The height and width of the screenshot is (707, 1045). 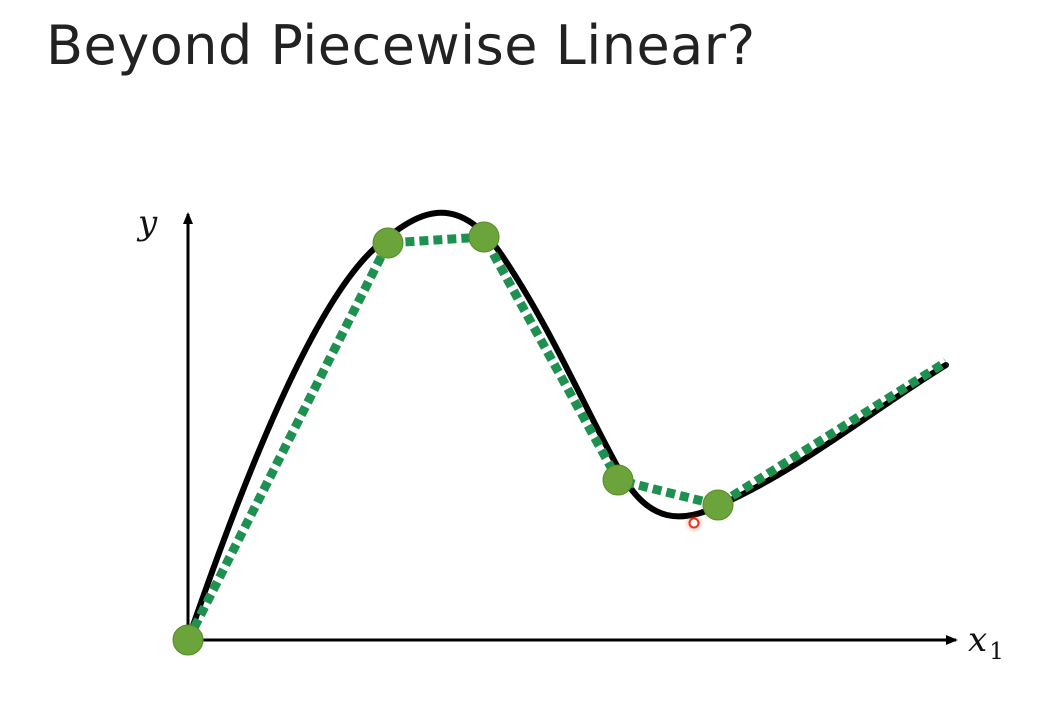 What do you see at coordinates (401, 45) in the screenshot?
I see `slide-title: Beyond Piecewise Linear?` at bounding box center [401, 45].